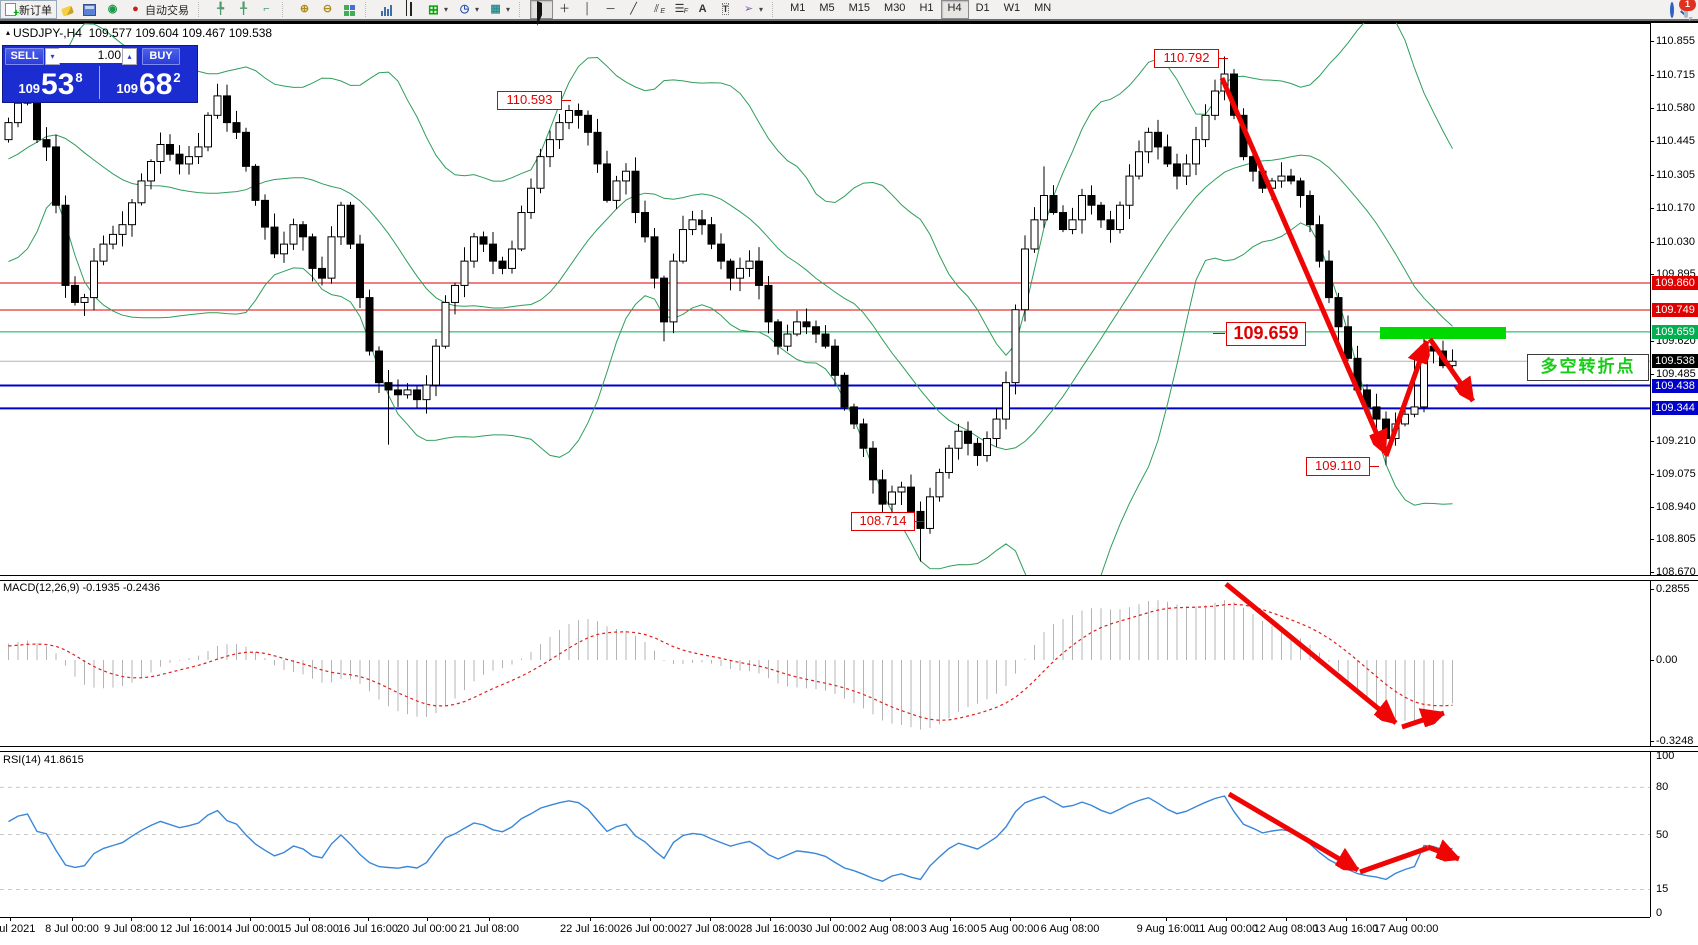 The width and height of the screenshot is (1698, 945). Describe the element at coordinates (1675, 361) in the screenshot. I see `price-badge-109.538: 109.538` at that location.